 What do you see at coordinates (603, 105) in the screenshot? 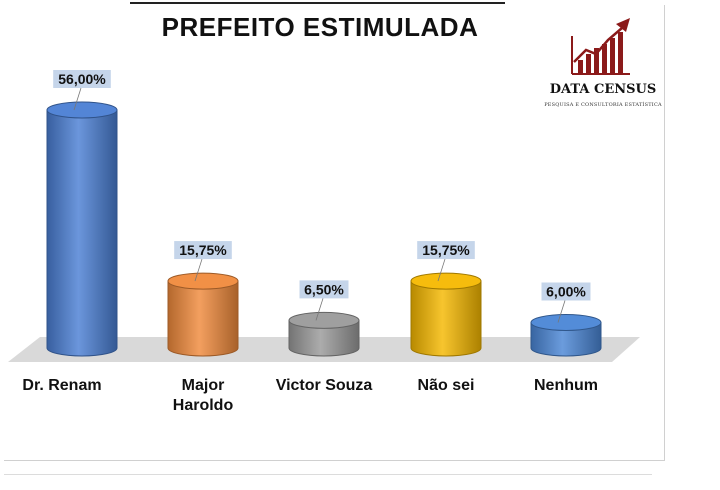
I see `logo-subtitle: PESQUISA E CONSULTORIA ESTATÍSTICA` at bounding box center [603, 105].